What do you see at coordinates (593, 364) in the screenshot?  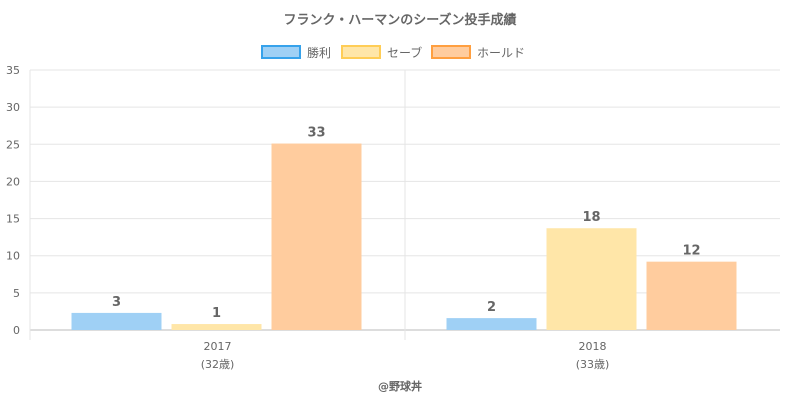 I see `x-tick-sublabel: (33歳)` at bounding box center [593, 364].